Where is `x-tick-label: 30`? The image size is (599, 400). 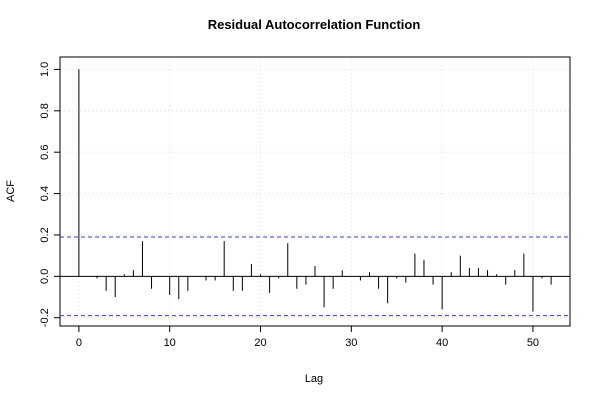 x-tick-label: 30 is located at coordinates (351, 343).